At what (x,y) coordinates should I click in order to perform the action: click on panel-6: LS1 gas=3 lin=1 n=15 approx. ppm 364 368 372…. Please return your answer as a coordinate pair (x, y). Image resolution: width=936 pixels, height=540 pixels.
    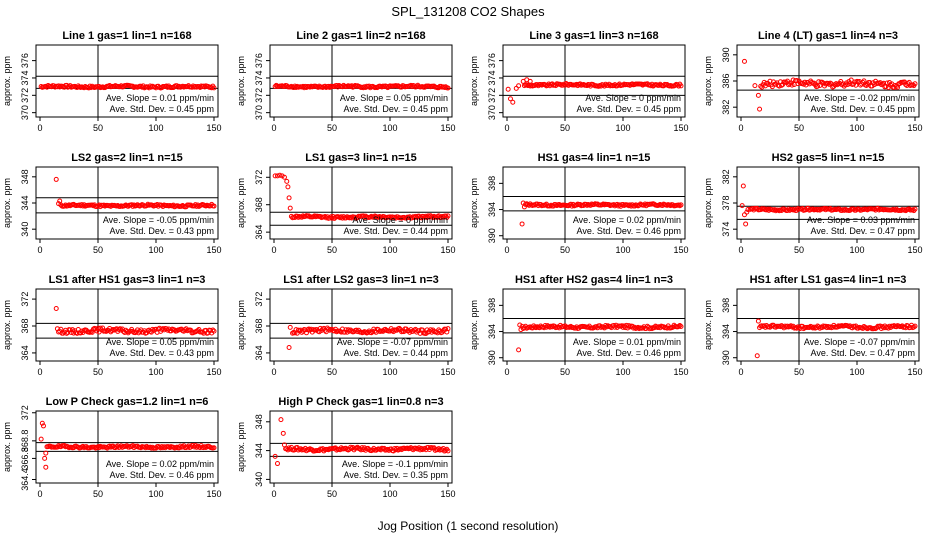
    Looking at the image, I should click on (346, 203).